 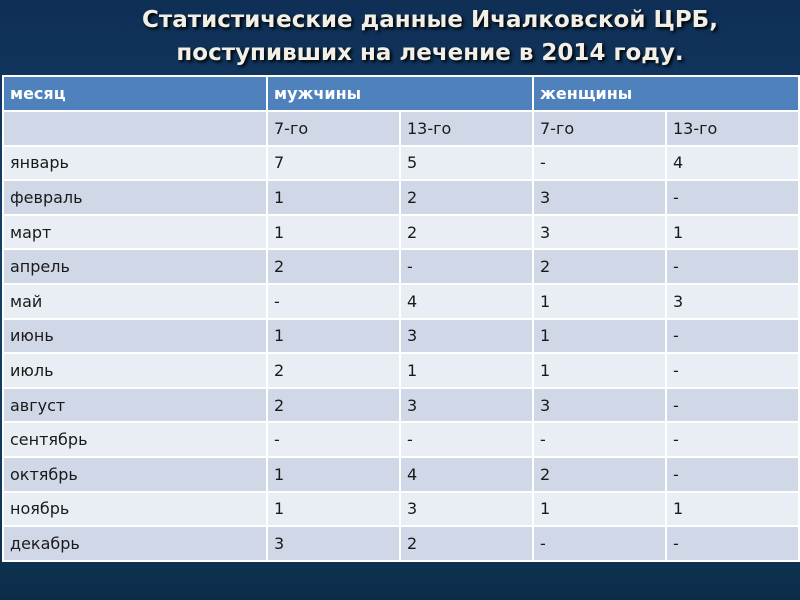 I want to click on subheader-cell, so click(x=135, y=128).